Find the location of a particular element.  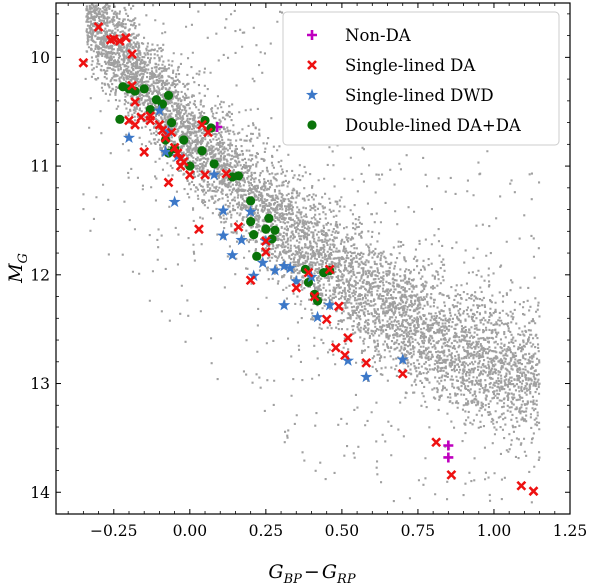

x-tick-label: 0.25 is located at coordinates (266, 531).